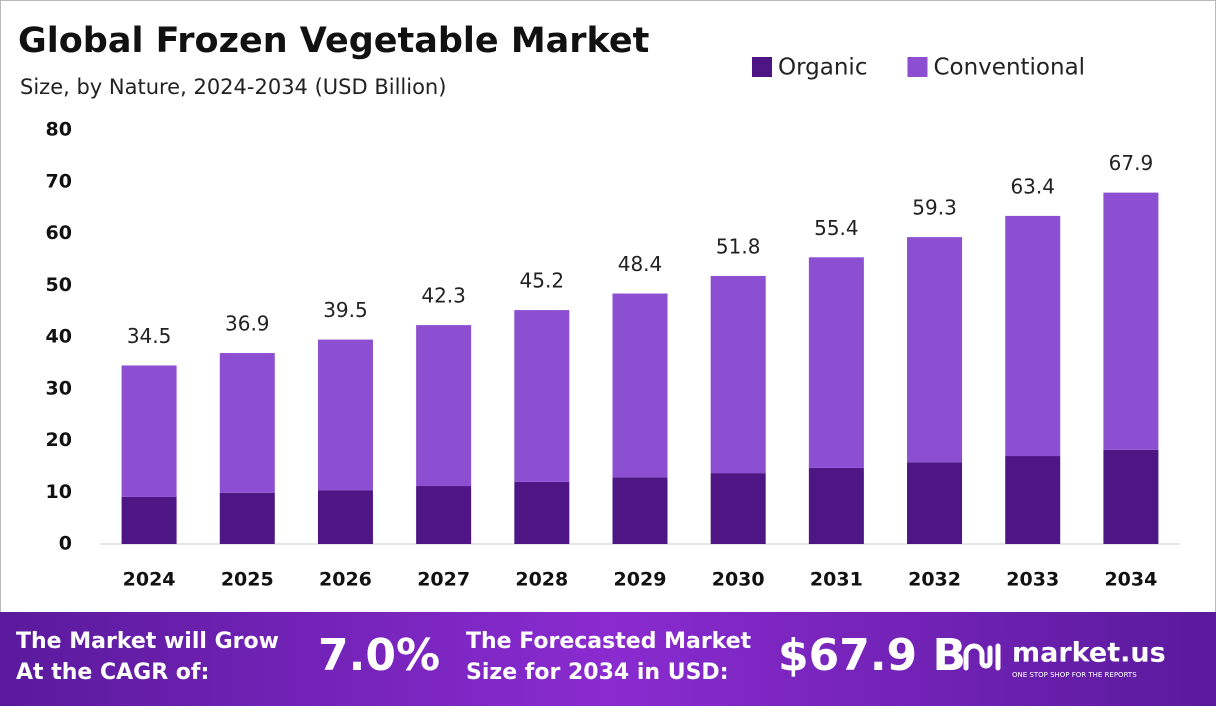 This screenshot has width=1216, height=710. What do you see at coordinates (59, 181) in the screenshot?
I see `y-tick-label: 70` at bounding box center [59, 181].